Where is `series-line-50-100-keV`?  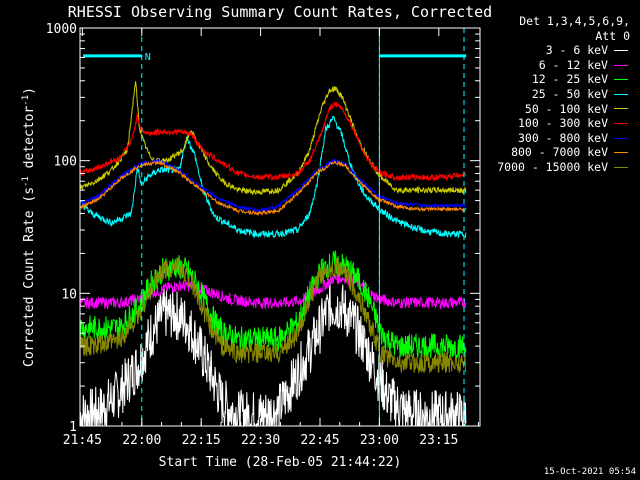
series-line-50-100-keV is located at coordinates (273, 138).